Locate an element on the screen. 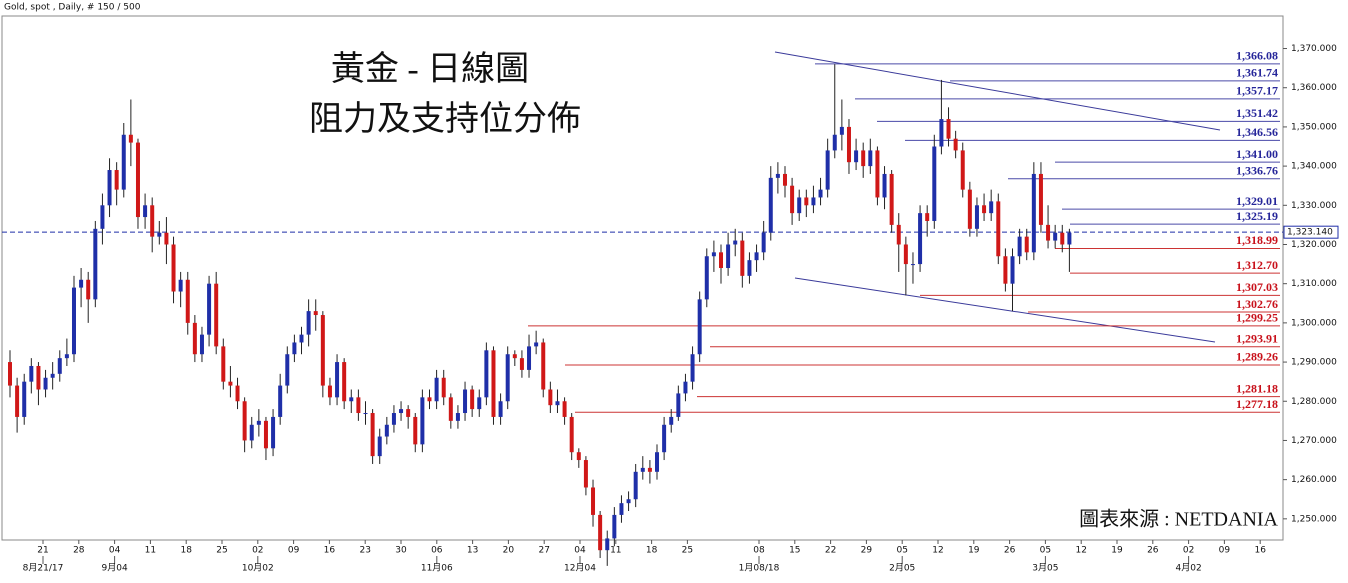 The width and height of the screenshot is (1348, 583). level-label: 1,299.25 is located at coordinates (1257, 318).